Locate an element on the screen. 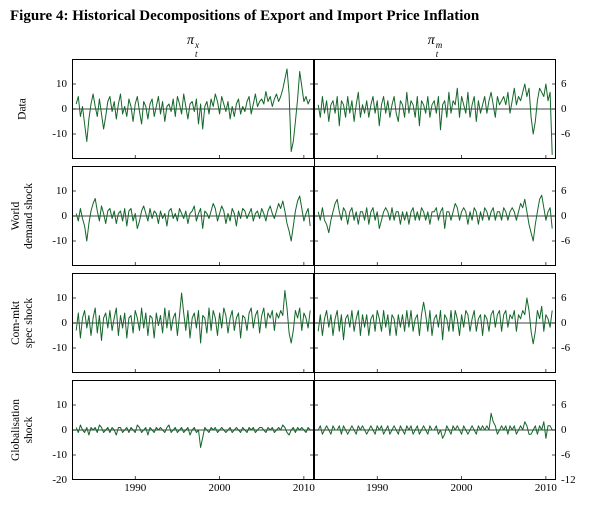 This screenshot has height=507, width=600. pi-m-superscript: m is located at coordinates (439, 44).